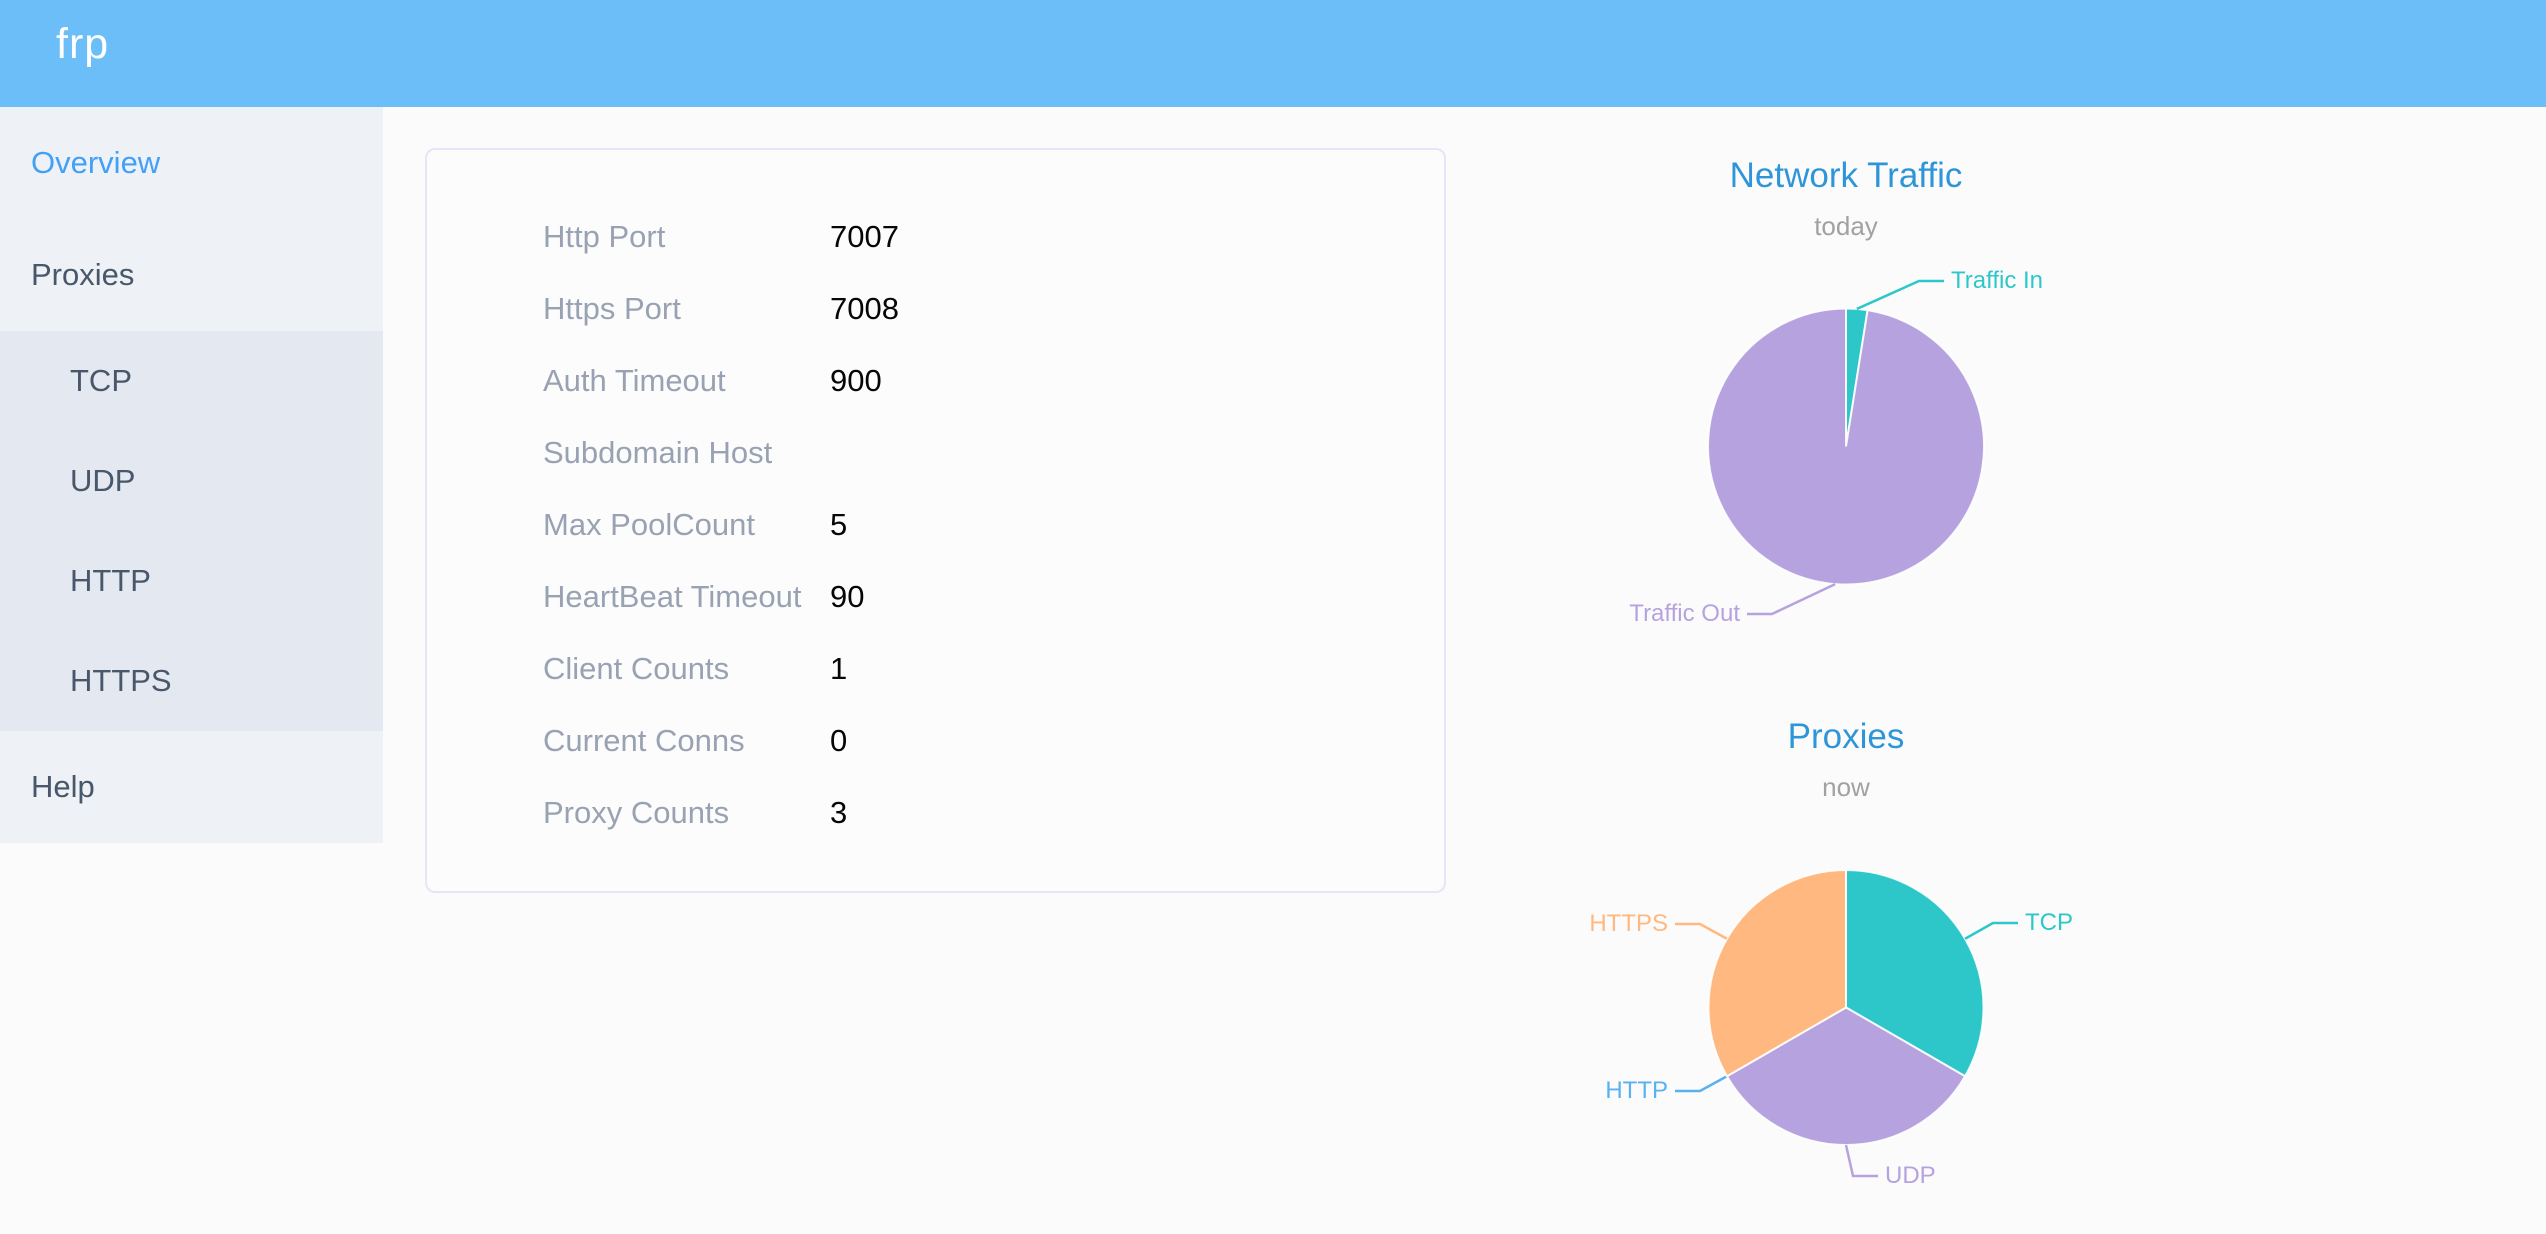  Describe the element at coordinates (1861, 1161) in the screenshot. I see `pie-leader-udp` at that location.